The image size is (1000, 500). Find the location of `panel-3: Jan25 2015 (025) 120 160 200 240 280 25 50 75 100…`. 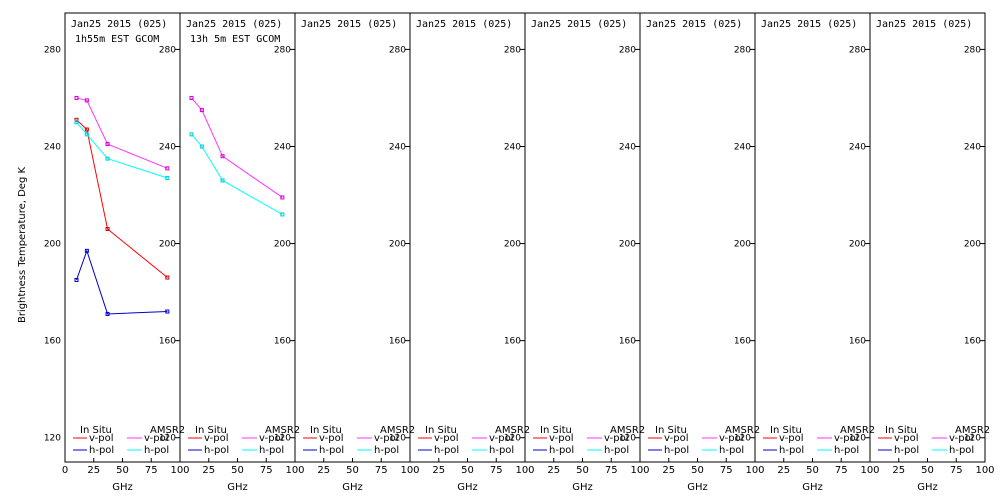

panel-3: Jan25 2015 (025) 120 160 200 240 280 25 50 75 100… is located at coordinates (357, 252).